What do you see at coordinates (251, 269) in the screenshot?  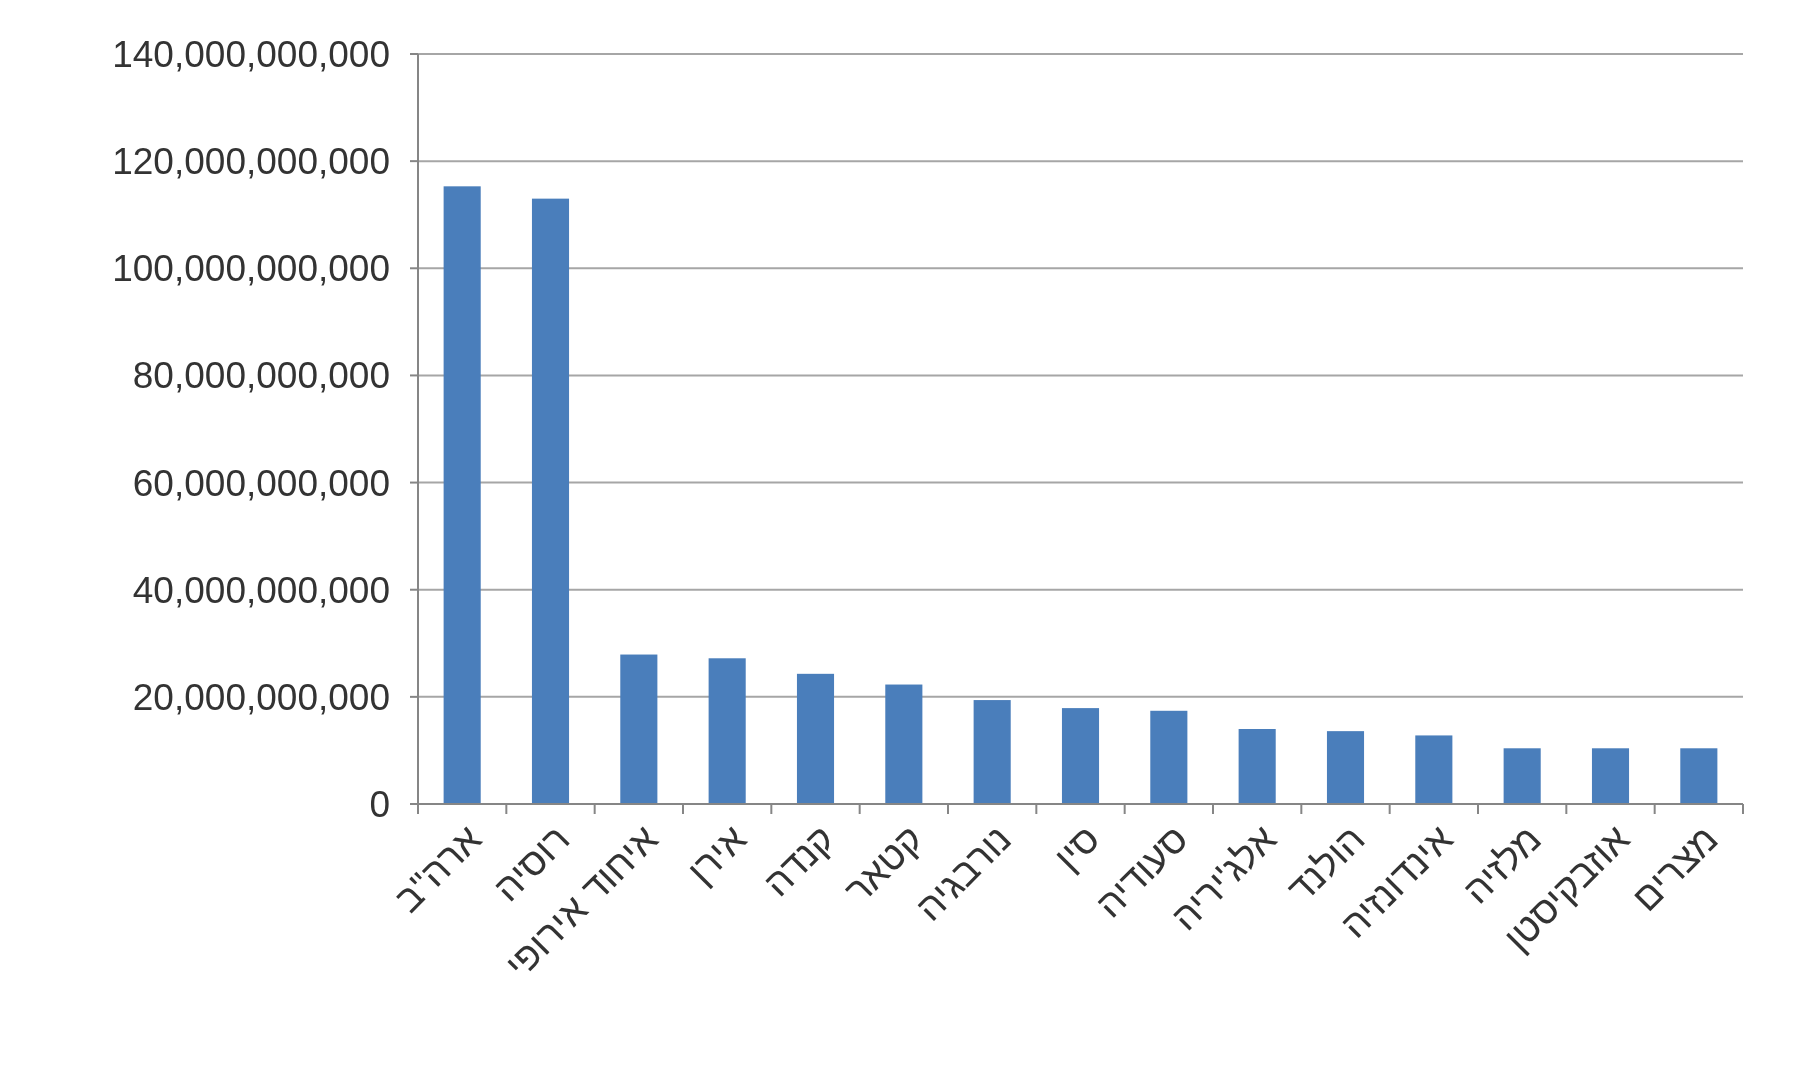 I see `y-tick-label: 100,000,000,000` at bounding box center [251, 269].